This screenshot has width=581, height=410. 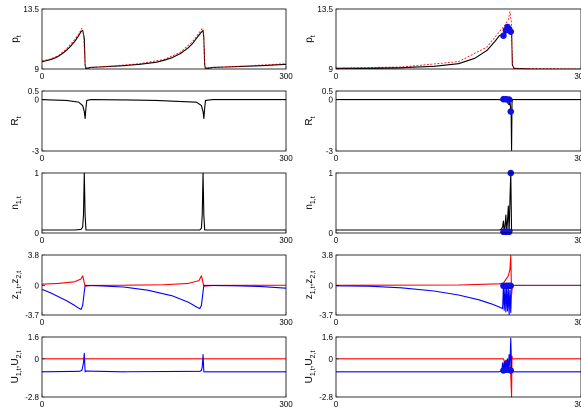 I want to click on panel-n-left: 0 1 0 300 n1,t, so click(x=151, y=207).